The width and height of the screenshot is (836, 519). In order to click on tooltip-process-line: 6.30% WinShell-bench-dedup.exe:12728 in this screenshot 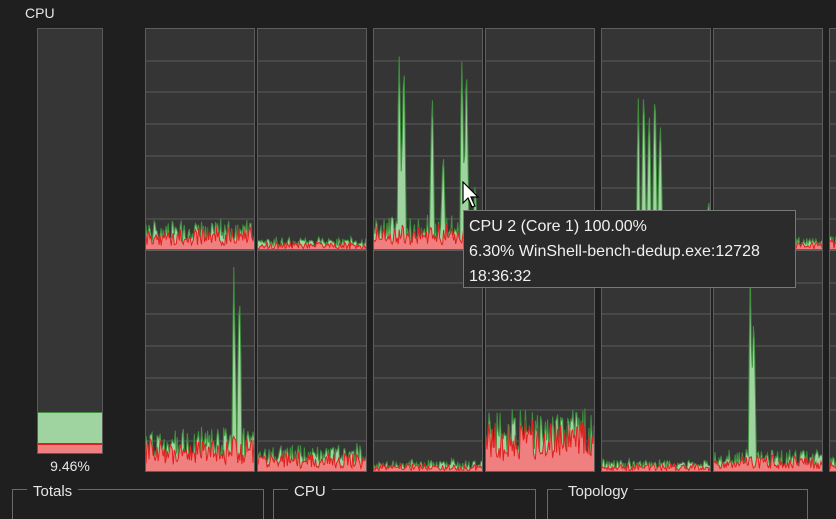, I will do `click(614, 251)`.